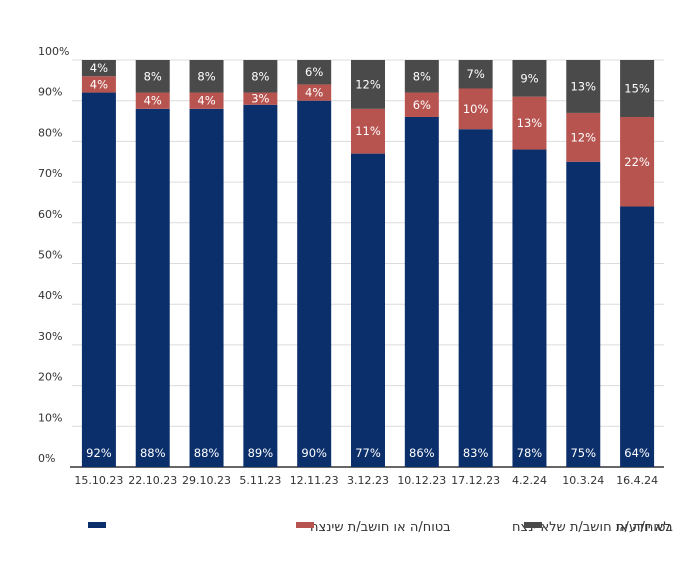 This screenshot has height=566, width=700. What do you see at coordinates (50, 214) in the screenshot?
I see `y-tick-label: 60%` at bounding box center [50, 214].